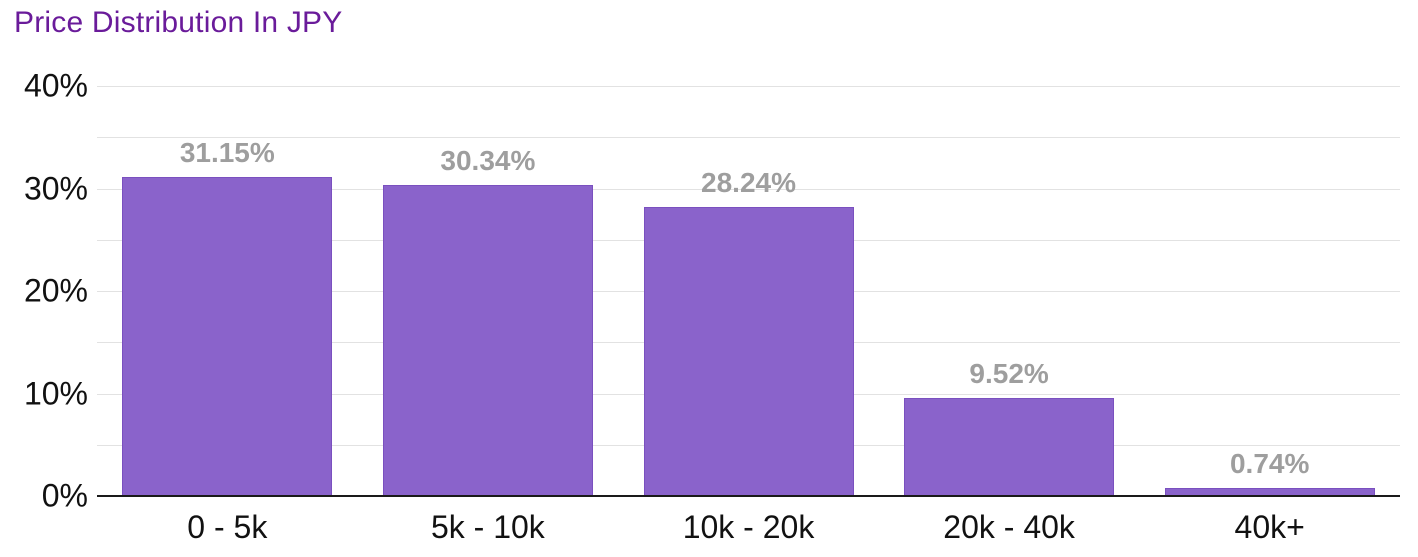  What do you see at coordinates (1269, 463) in the screenshot?
I see `bar-value-label: 0.74%` at bounding box center [1269, 463].